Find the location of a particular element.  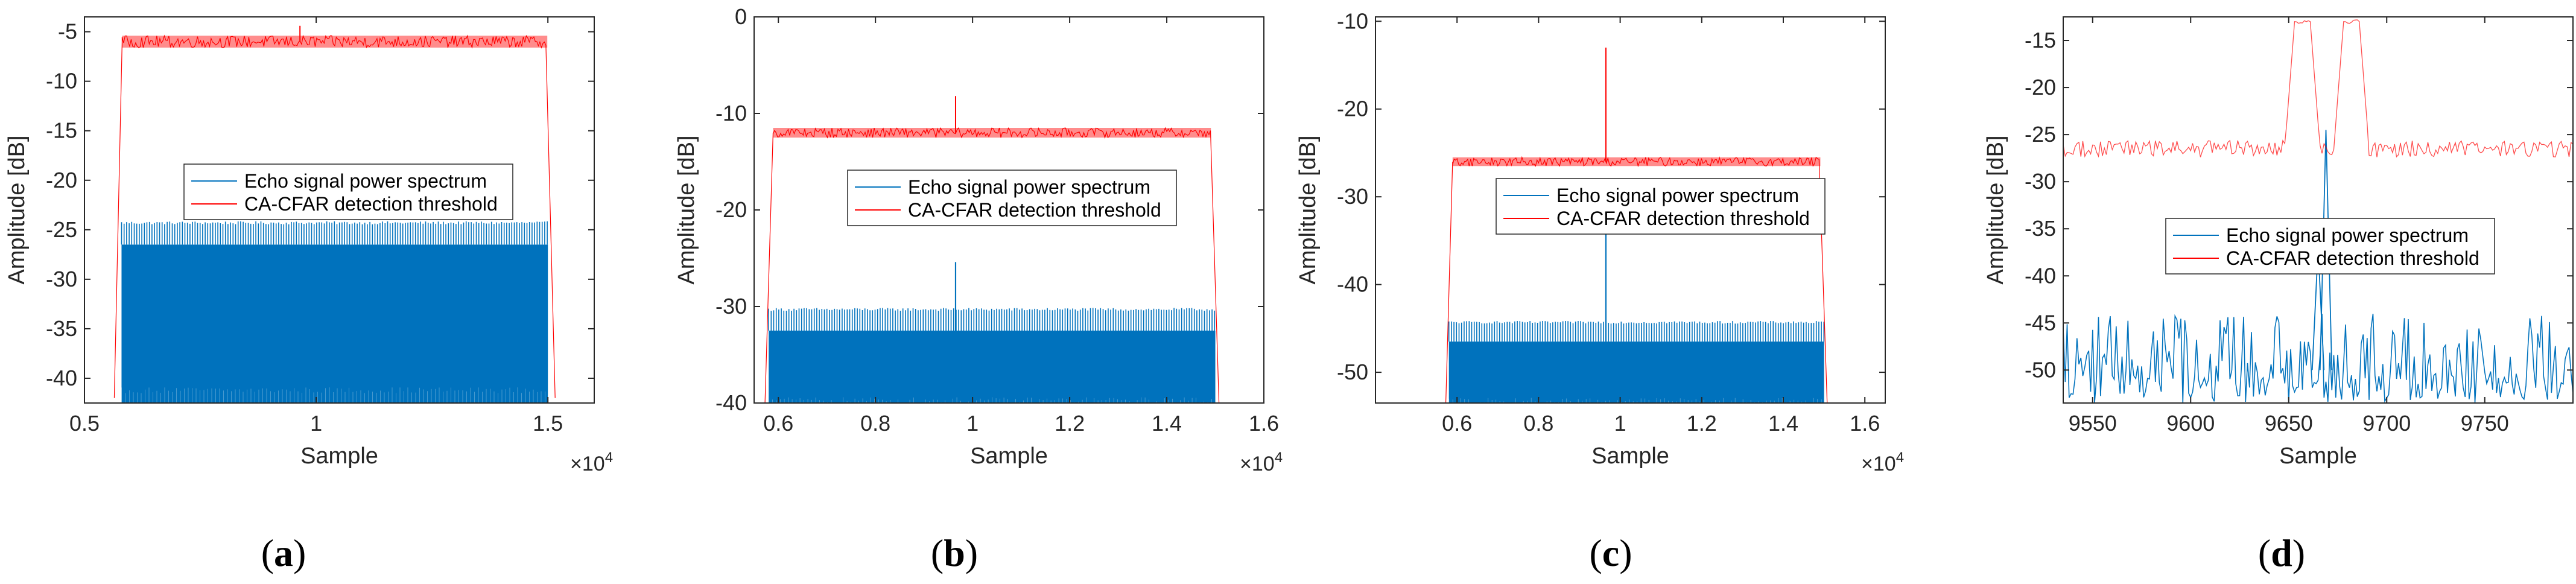

x-tick-label: 9750 is located at coordinates (2485, 423).